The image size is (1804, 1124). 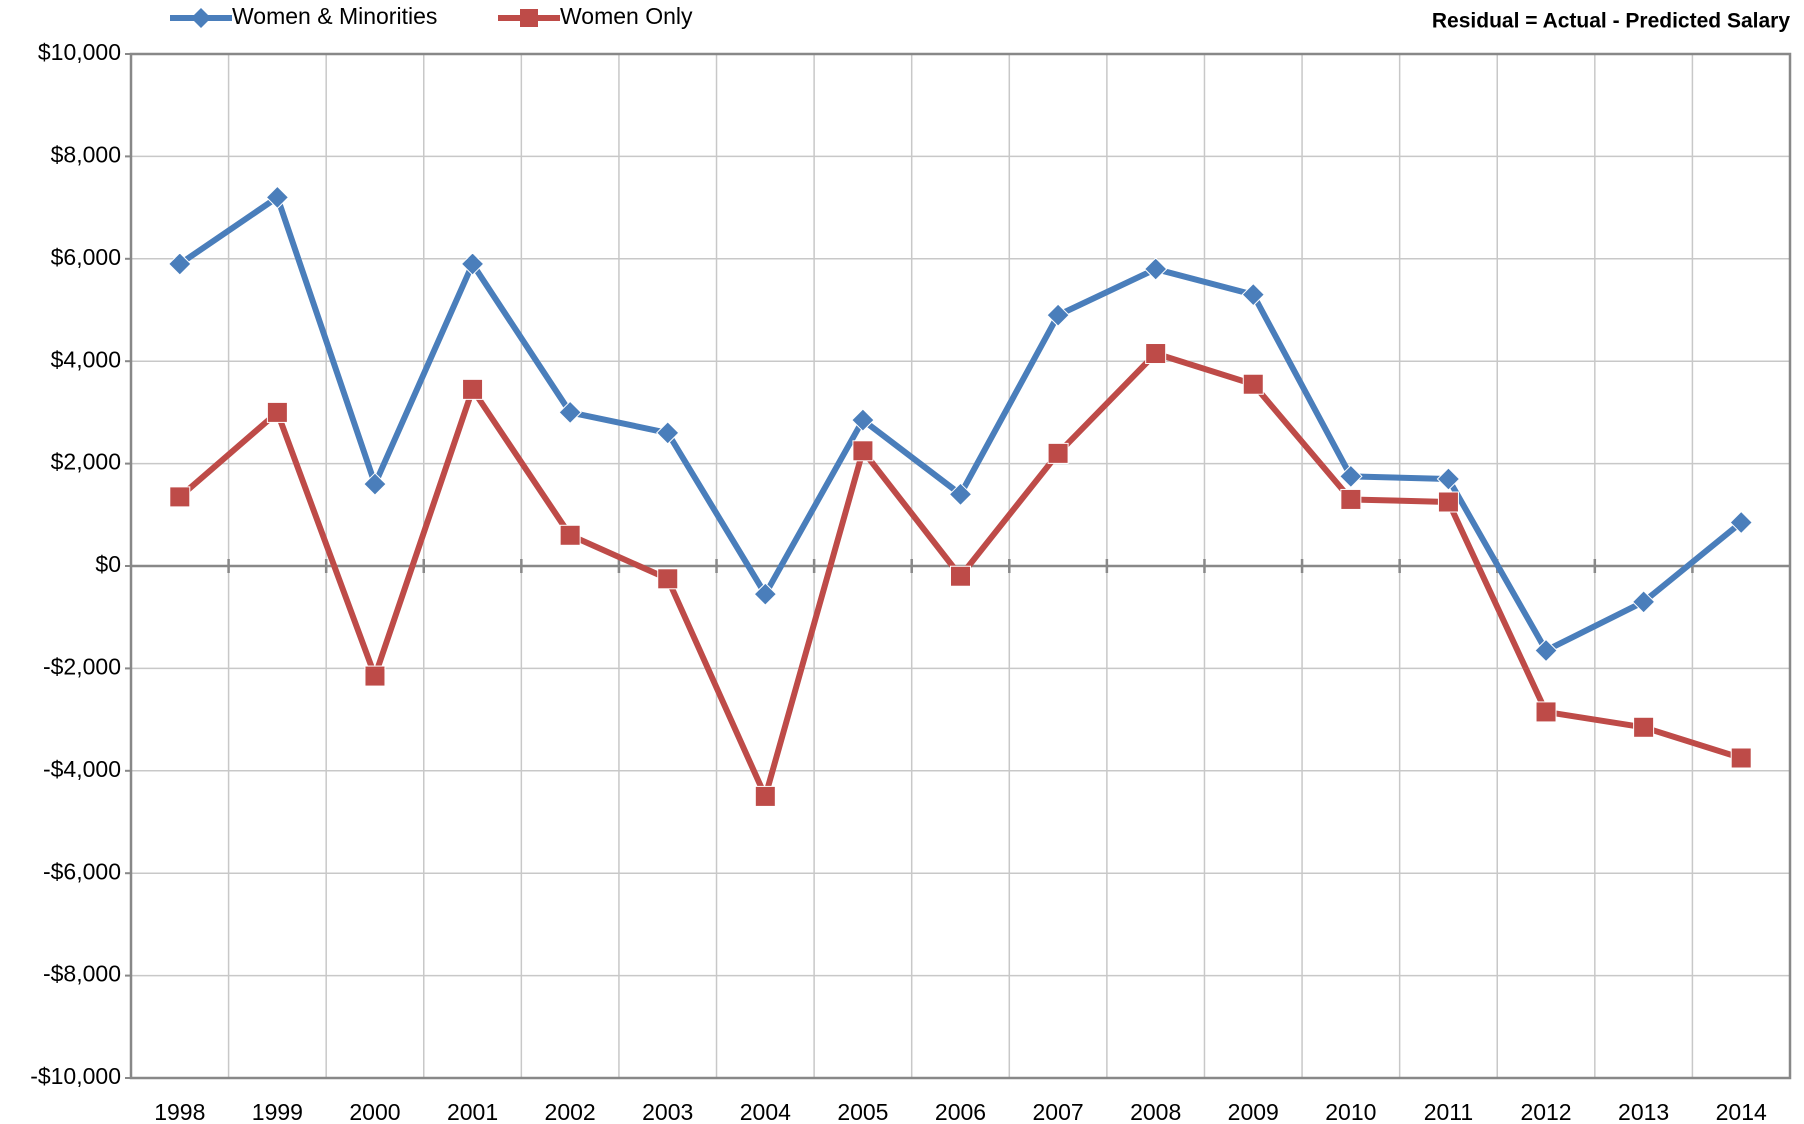 I want to click on x-tick-label: 2001, so click(x=472, y=1111).